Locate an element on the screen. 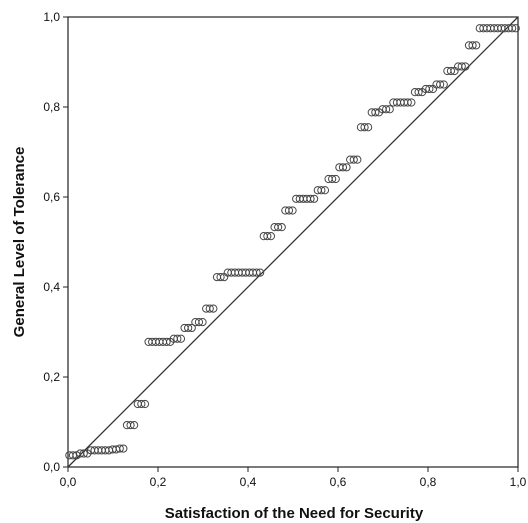 The width and height of the screenshot is (528, 523). x-axis-ticks: 0,0 0,2 0,4 0,6 0,8 1,0 is located at coordinates (293, 478).